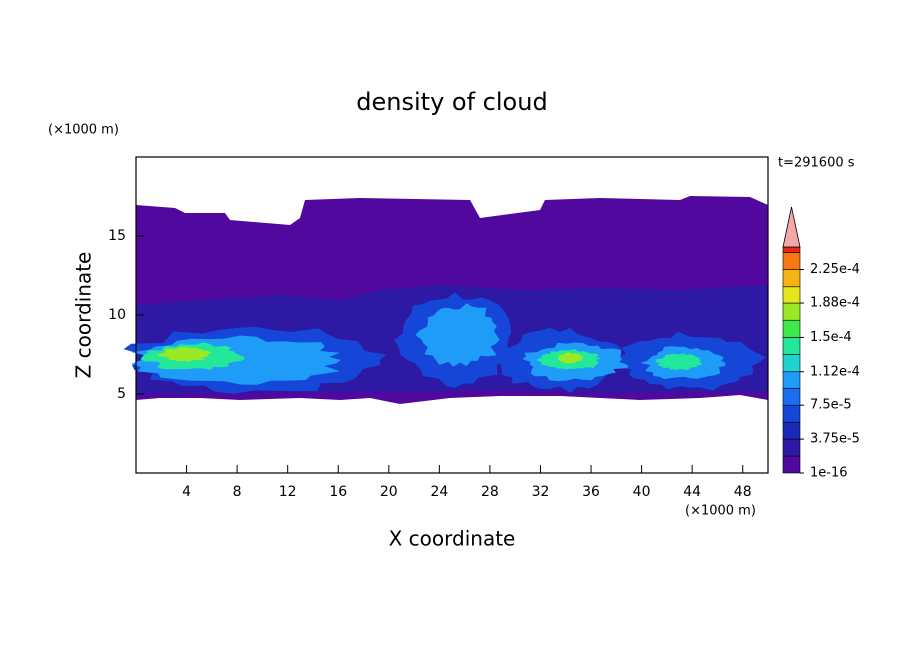 This screenshot has width=904, height=654. Describe the element at coordinates (117, 236) in the screenshot. I see `y-tick-label: 15` at that location.